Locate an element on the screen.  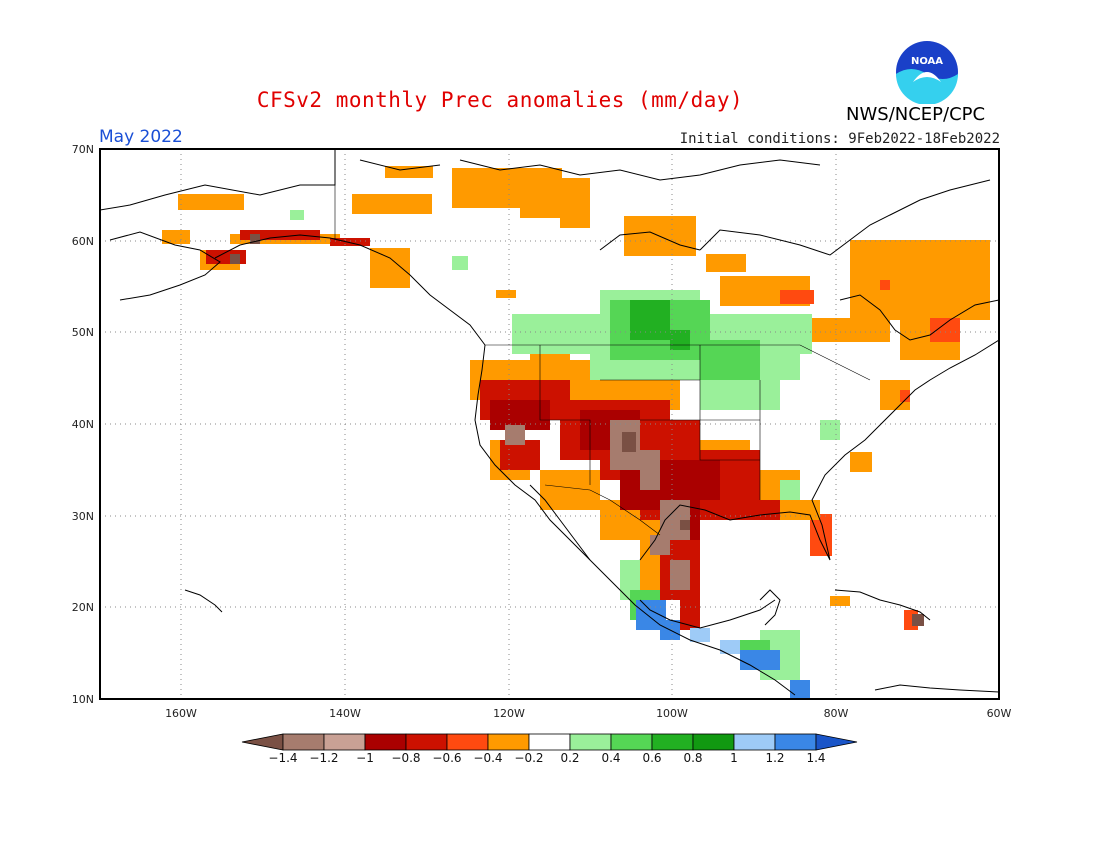
colorbar-tick-label: −0.2 is located at coordinates (529, 758).